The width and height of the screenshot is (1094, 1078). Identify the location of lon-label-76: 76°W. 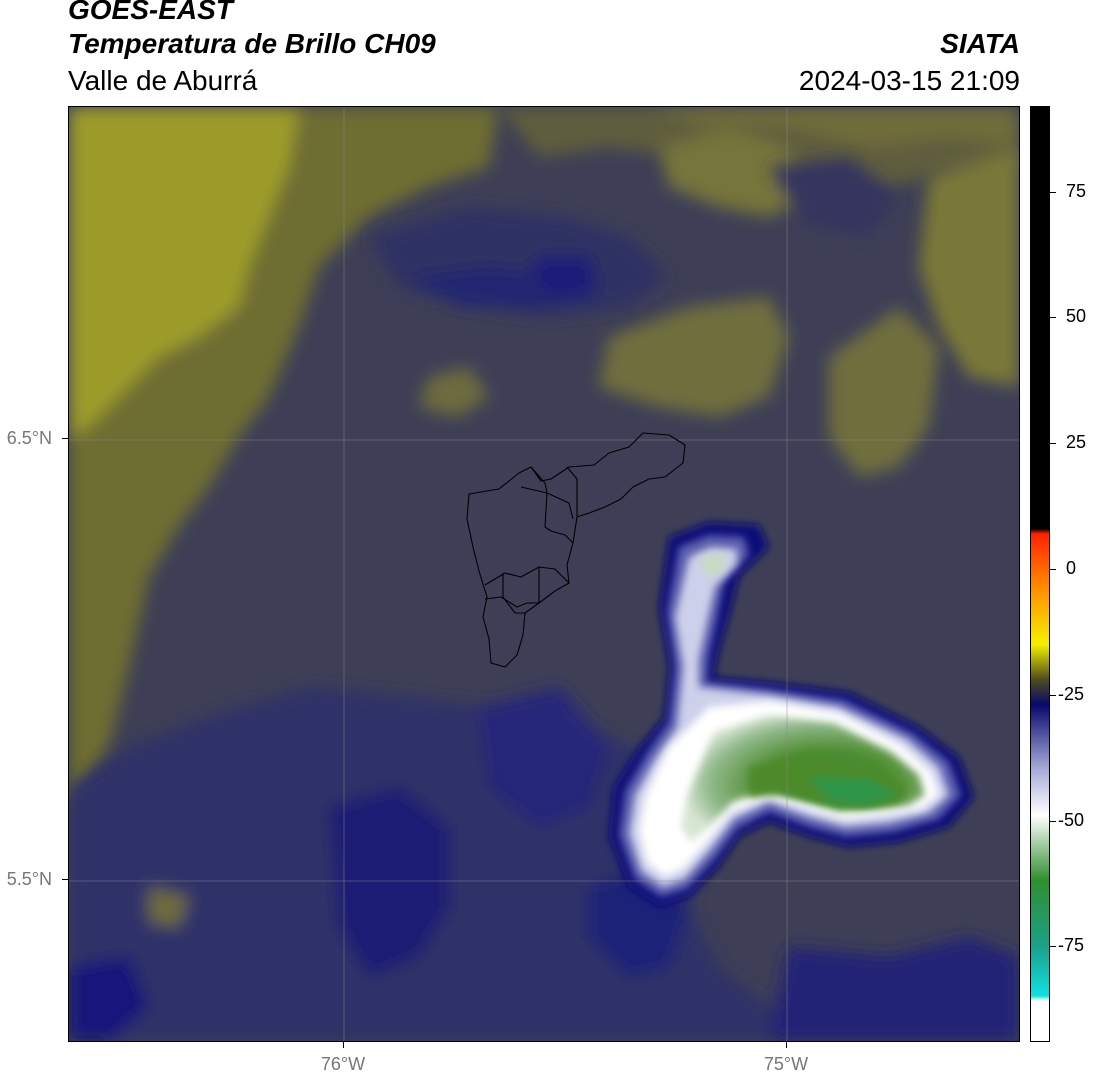
(343, 1064).